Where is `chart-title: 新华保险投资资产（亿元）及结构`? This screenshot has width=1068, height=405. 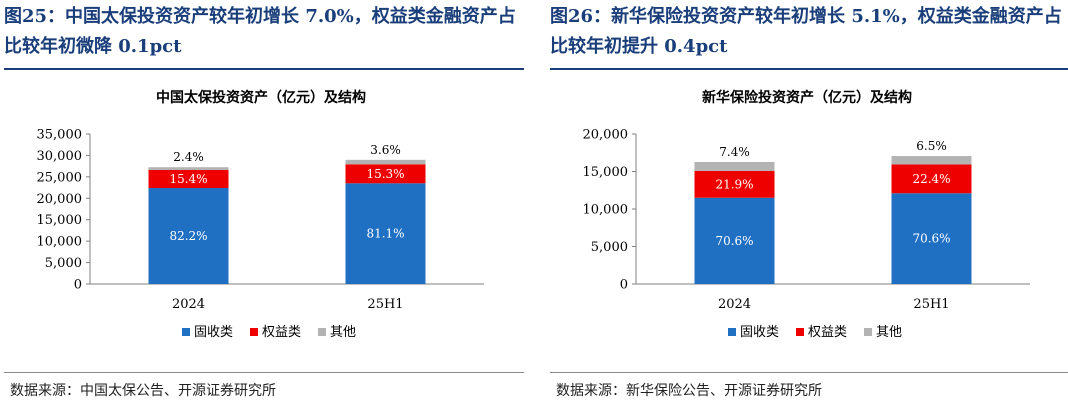 chart-title: 新华保险投资资产（亿元）及结构 is located at coordinates (807, 97).